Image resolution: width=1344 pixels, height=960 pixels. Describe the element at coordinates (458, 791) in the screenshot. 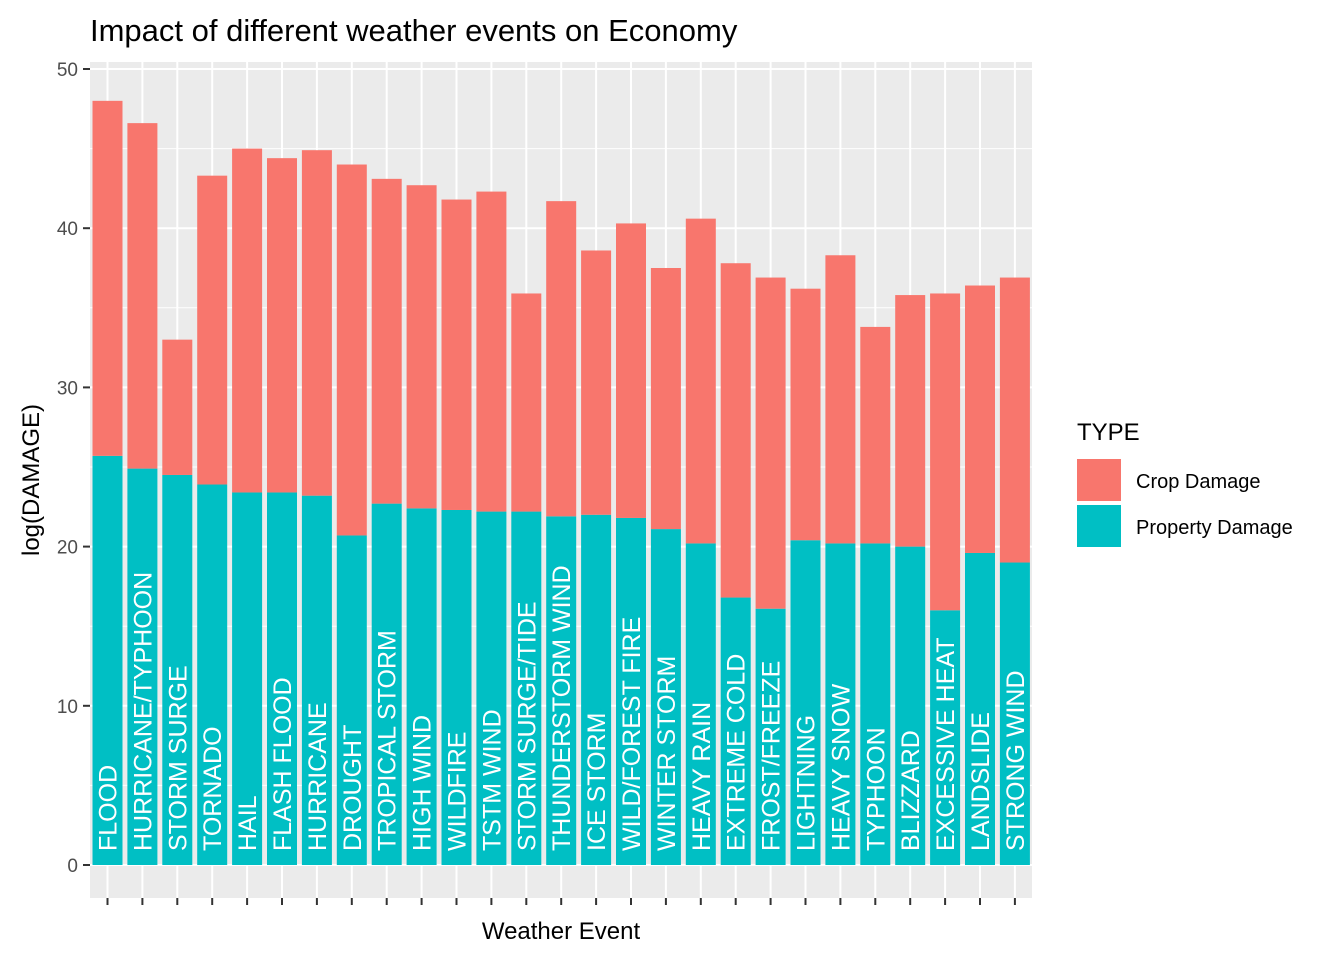

I see `bar-label-wildfire: WILDFIRE` at that location.